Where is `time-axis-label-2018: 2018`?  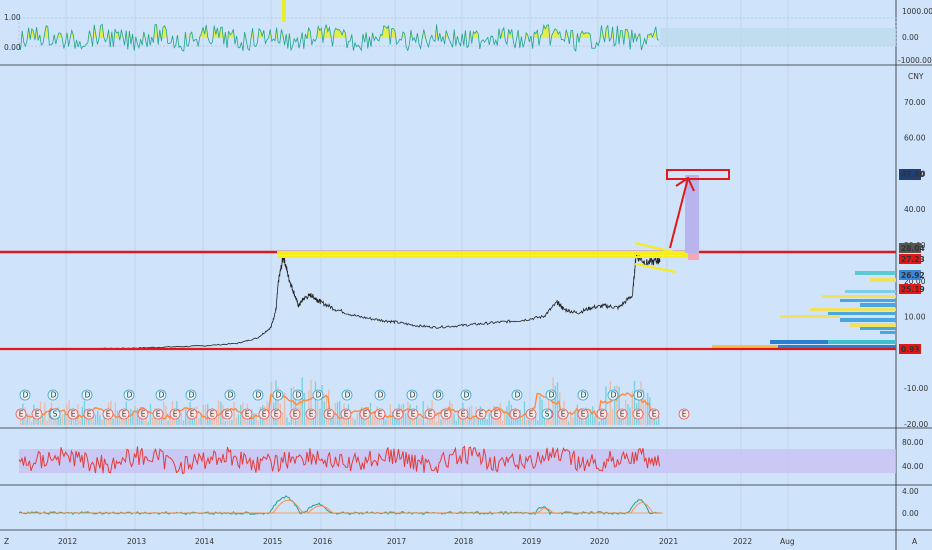
time-axis-label-2018: 2018 is located at coordinates (463, 541).